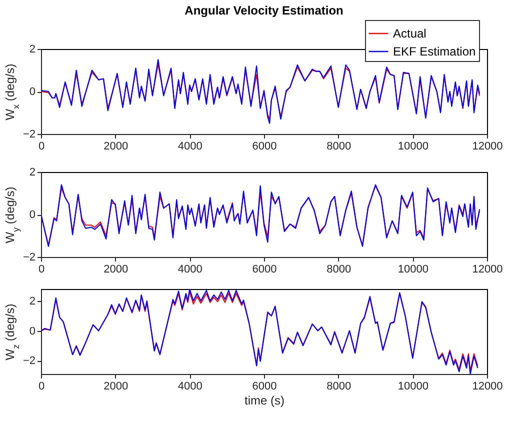 This screenshot has width=518, height=422. What do you see at coordinates (264, 401) in the screenshot?
I see `x-axis-title: time (s)` at bounding box center [264, 401].